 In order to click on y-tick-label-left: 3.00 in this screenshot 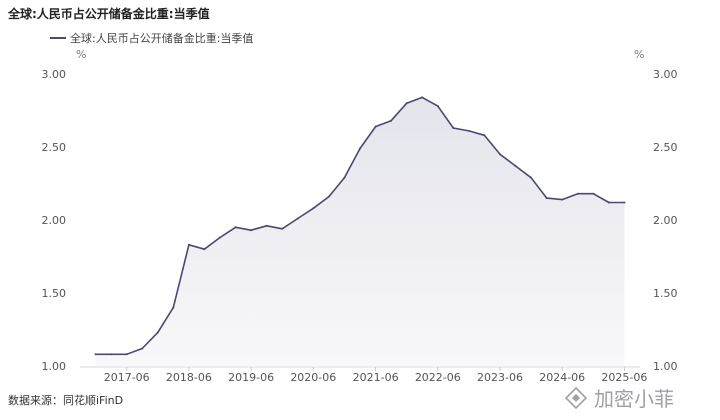, I will do `click(54, 74)`.